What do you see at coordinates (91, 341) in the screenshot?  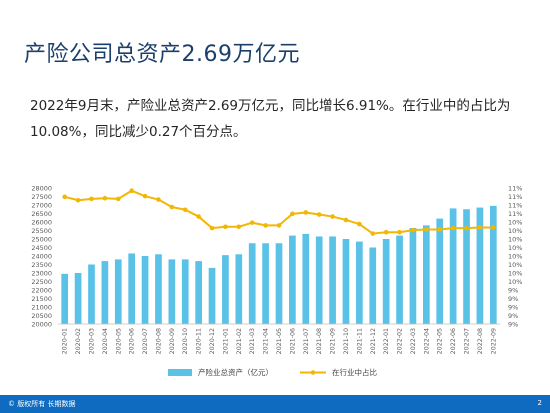 I see `x-tick-label: 2020-03` at bounding box center [91, 341].